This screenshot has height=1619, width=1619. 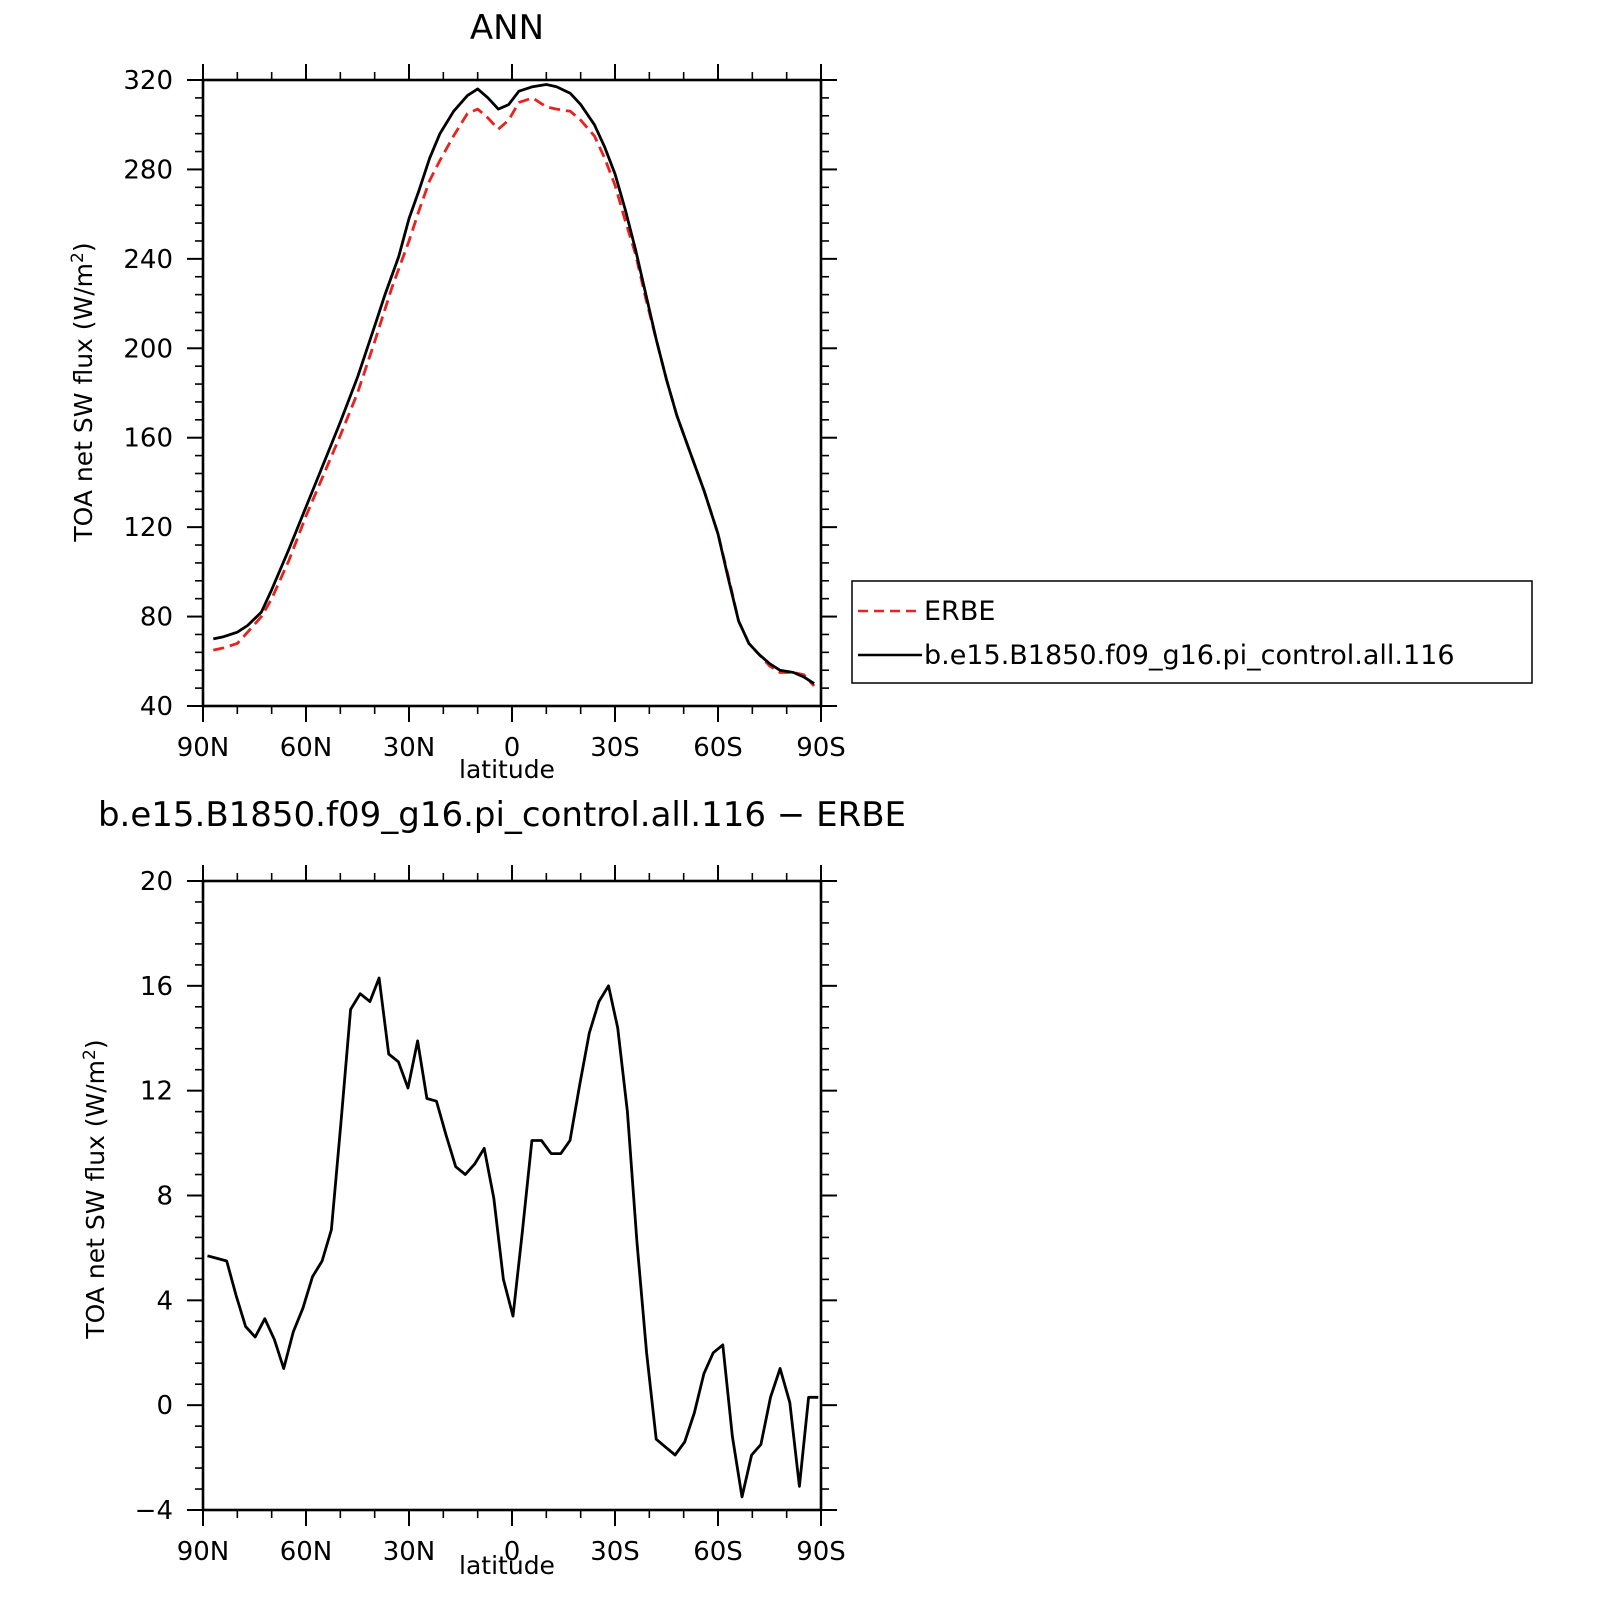 I want to click on top-chart-series, so click(x=514, y=385).